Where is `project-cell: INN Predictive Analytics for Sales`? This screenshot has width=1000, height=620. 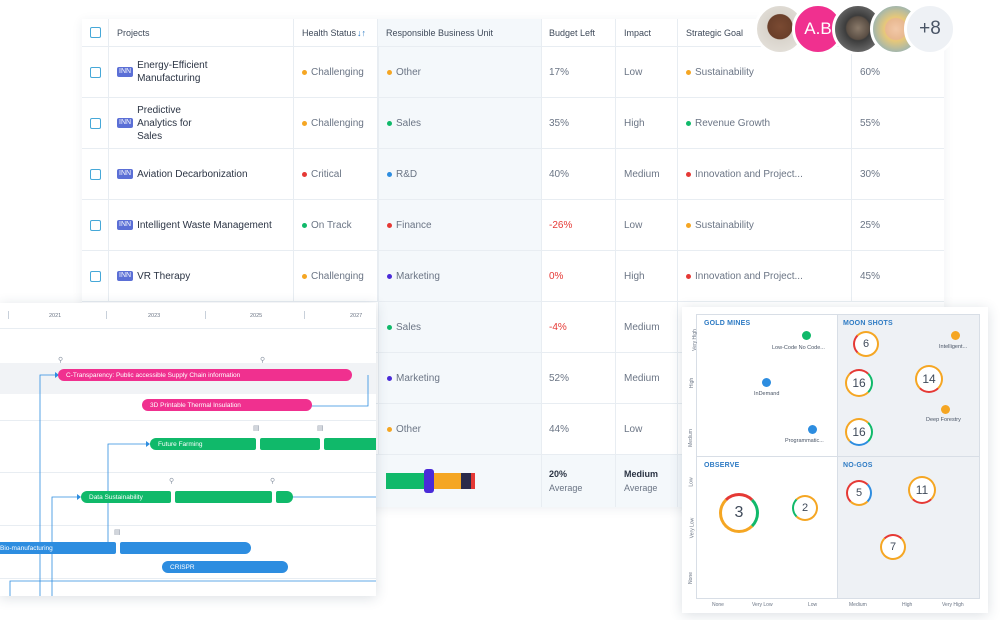 project-cell: INN Predictive Analytics for Sales is located at coordinates (201, 123).